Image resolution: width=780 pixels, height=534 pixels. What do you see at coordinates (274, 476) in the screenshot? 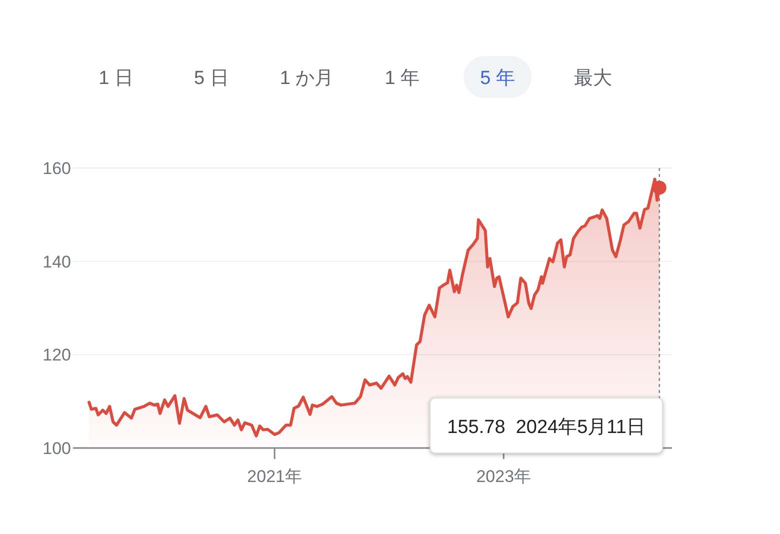
I see `x-tick-label: 2021年` at bounding box center [274, 476].